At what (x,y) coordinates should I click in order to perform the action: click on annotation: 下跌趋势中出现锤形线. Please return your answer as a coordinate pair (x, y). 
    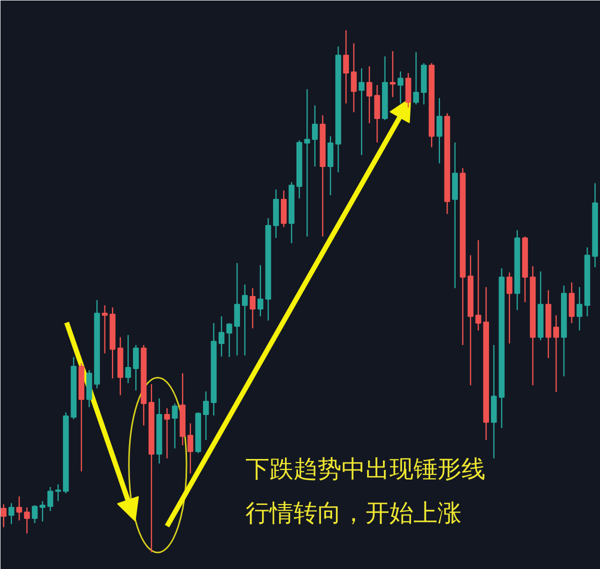
    Looking at the image, I should click on (366, 468).